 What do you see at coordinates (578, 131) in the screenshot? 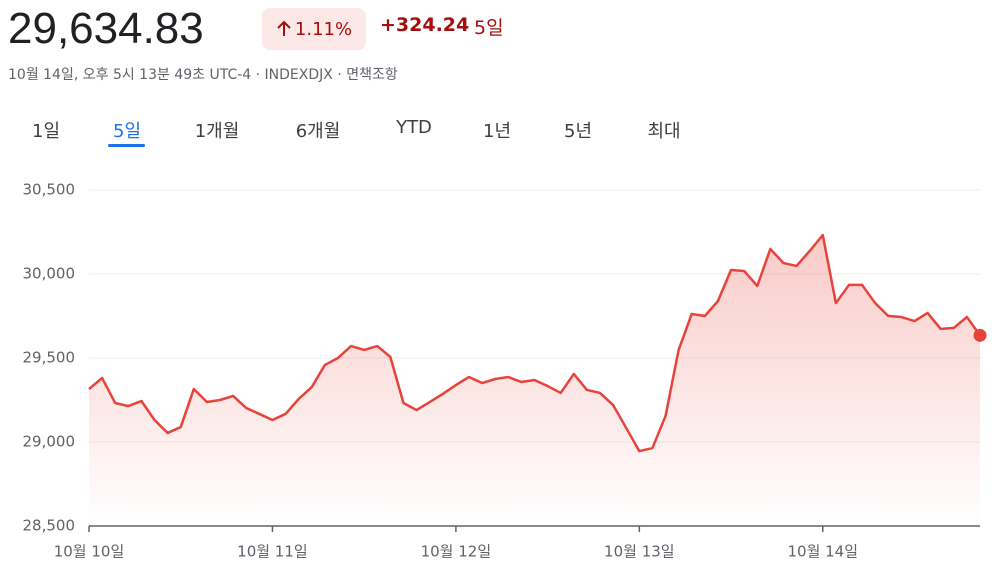
I see `range-tab: 5년` at bounding box center [578, 131].